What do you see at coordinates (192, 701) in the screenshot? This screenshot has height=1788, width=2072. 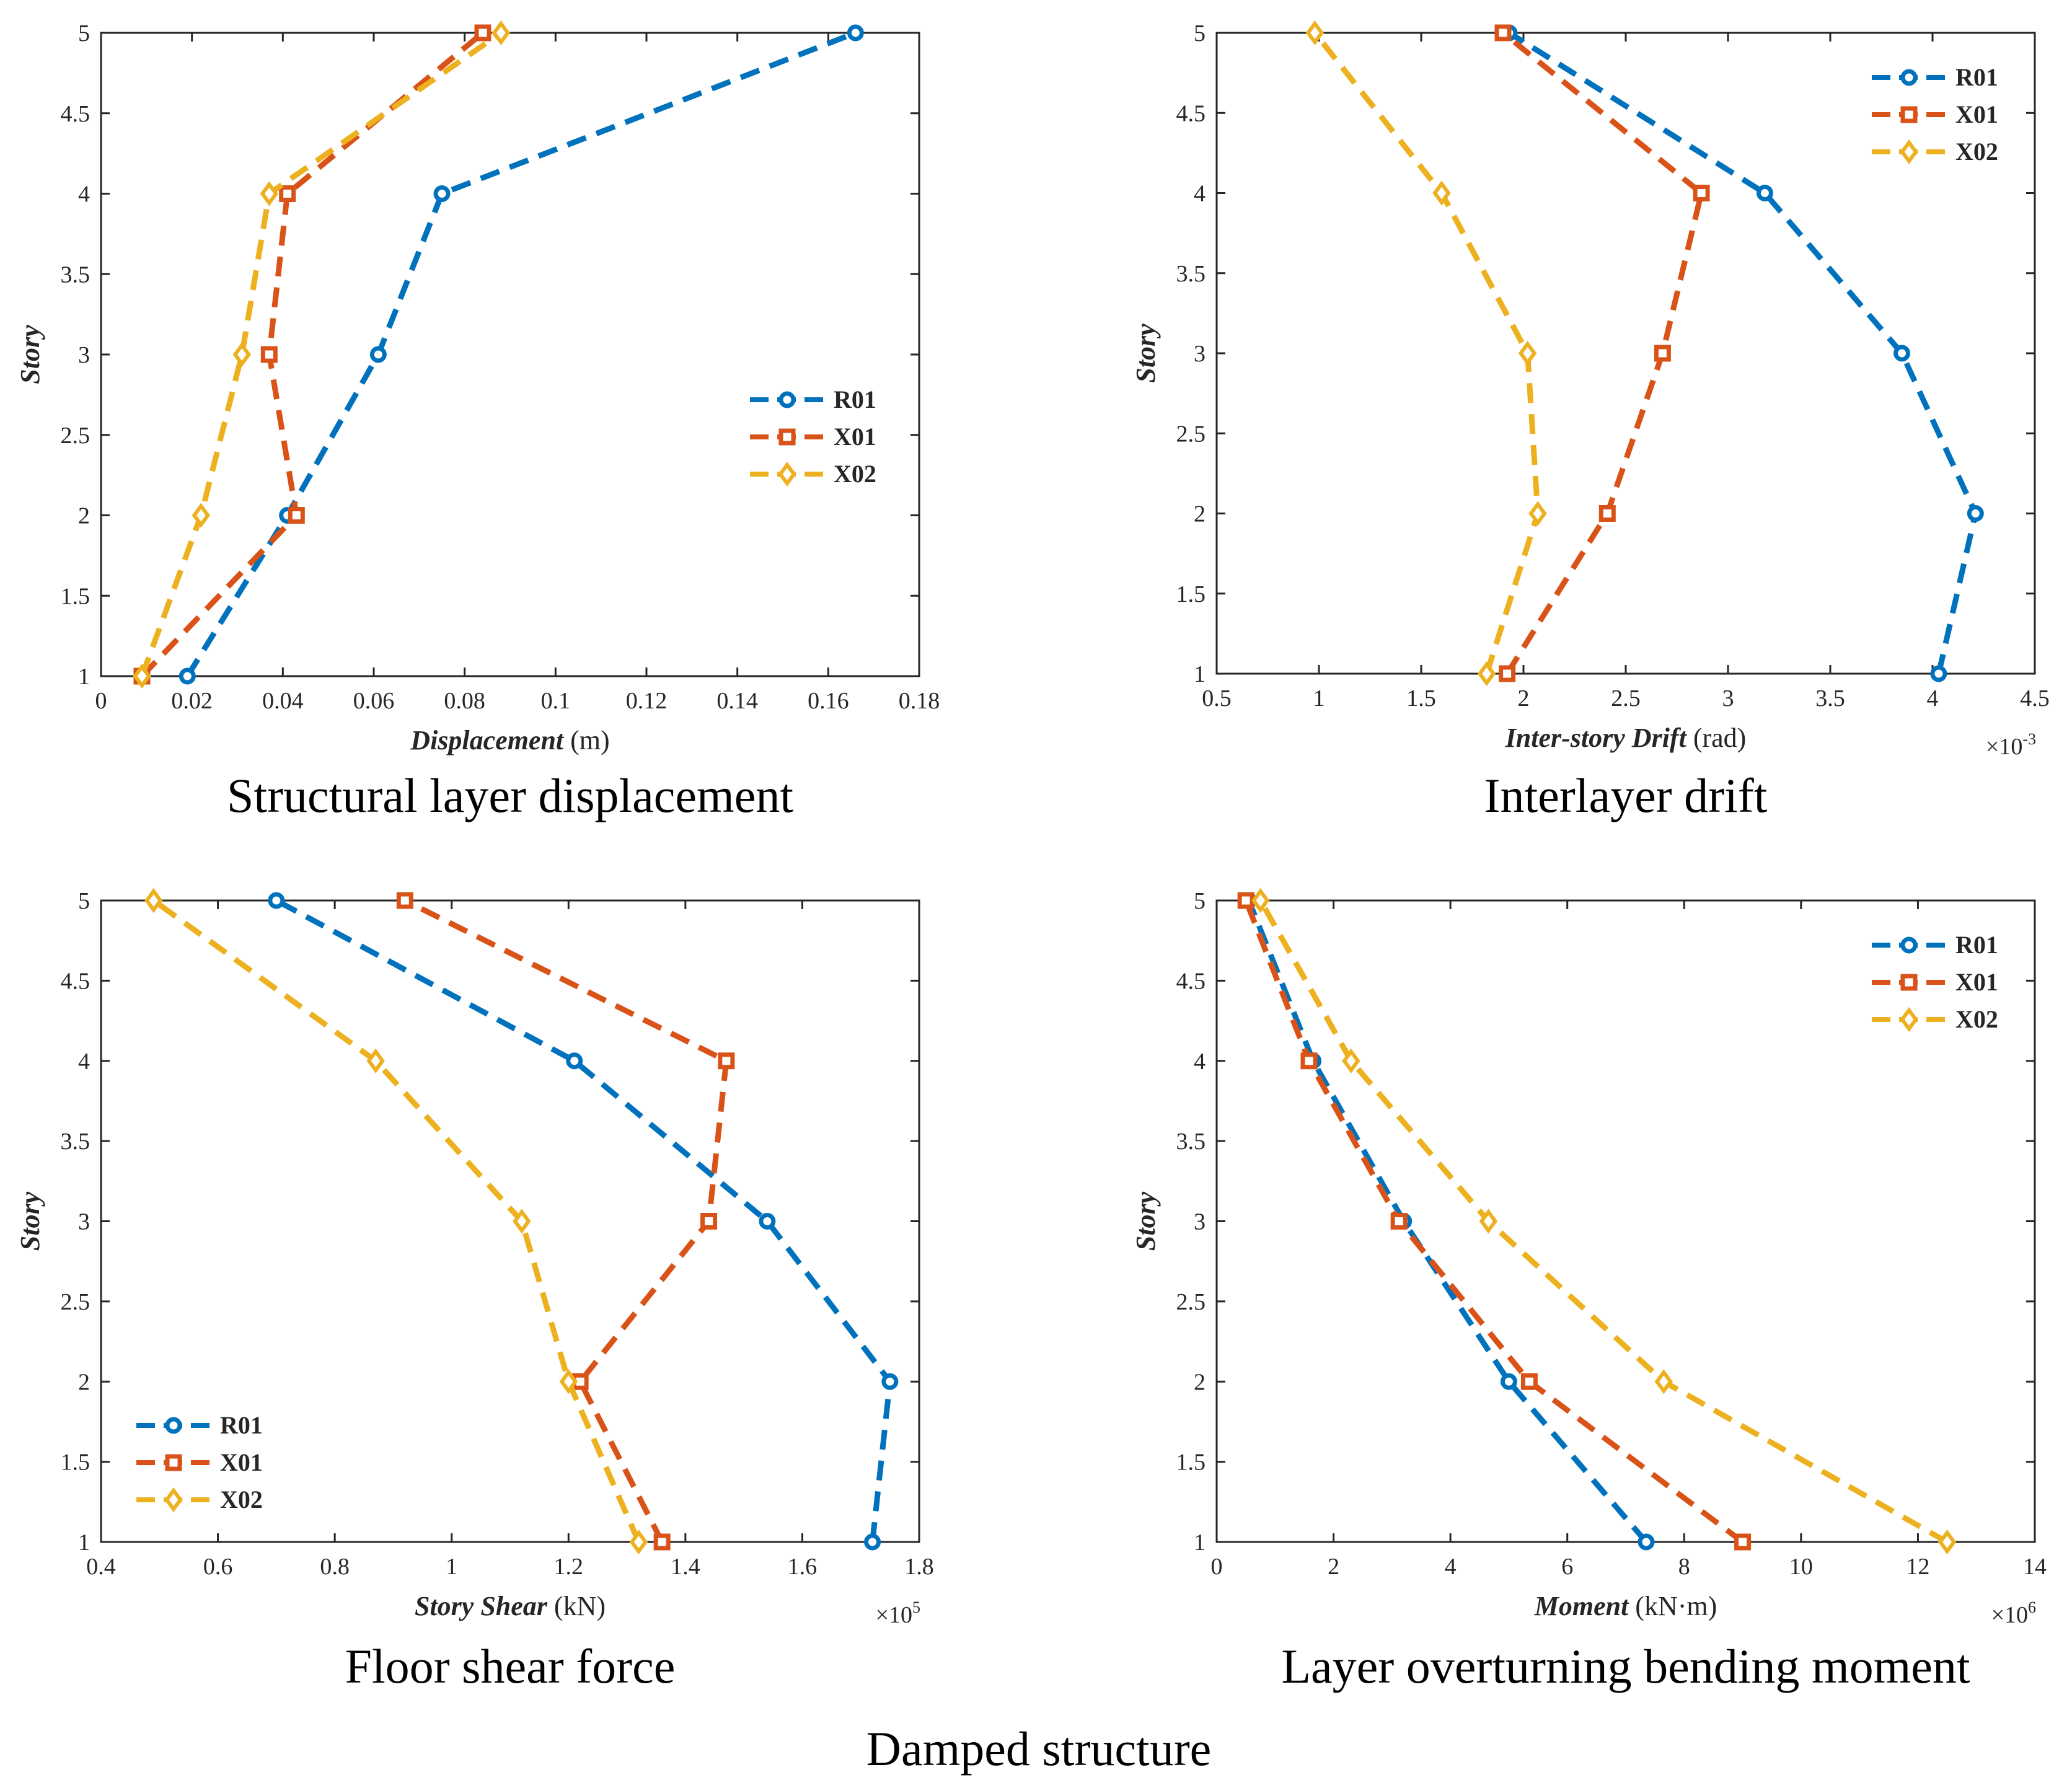 I see `x-tick-label: 0.02` at bounding box center [192, 701].